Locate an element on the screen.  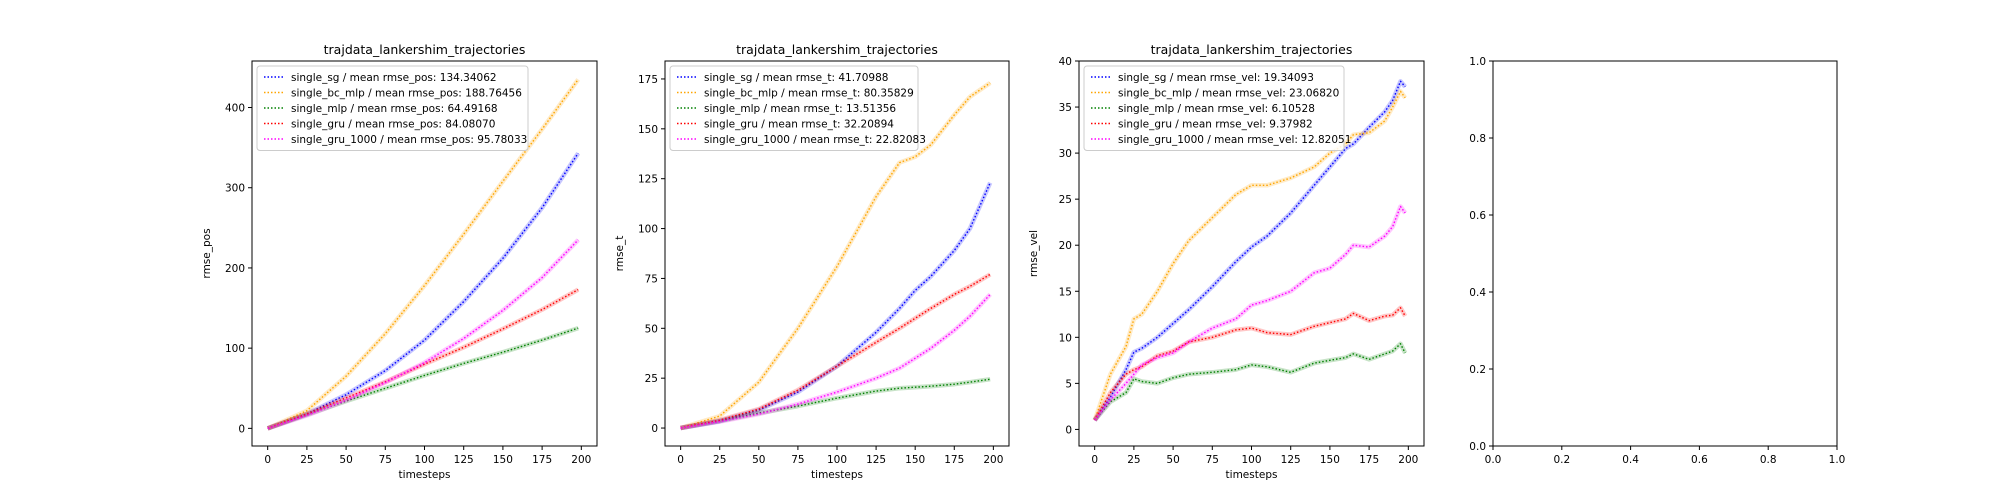
y-tick-label: 0.0 is located at coordinates (1477, 447).